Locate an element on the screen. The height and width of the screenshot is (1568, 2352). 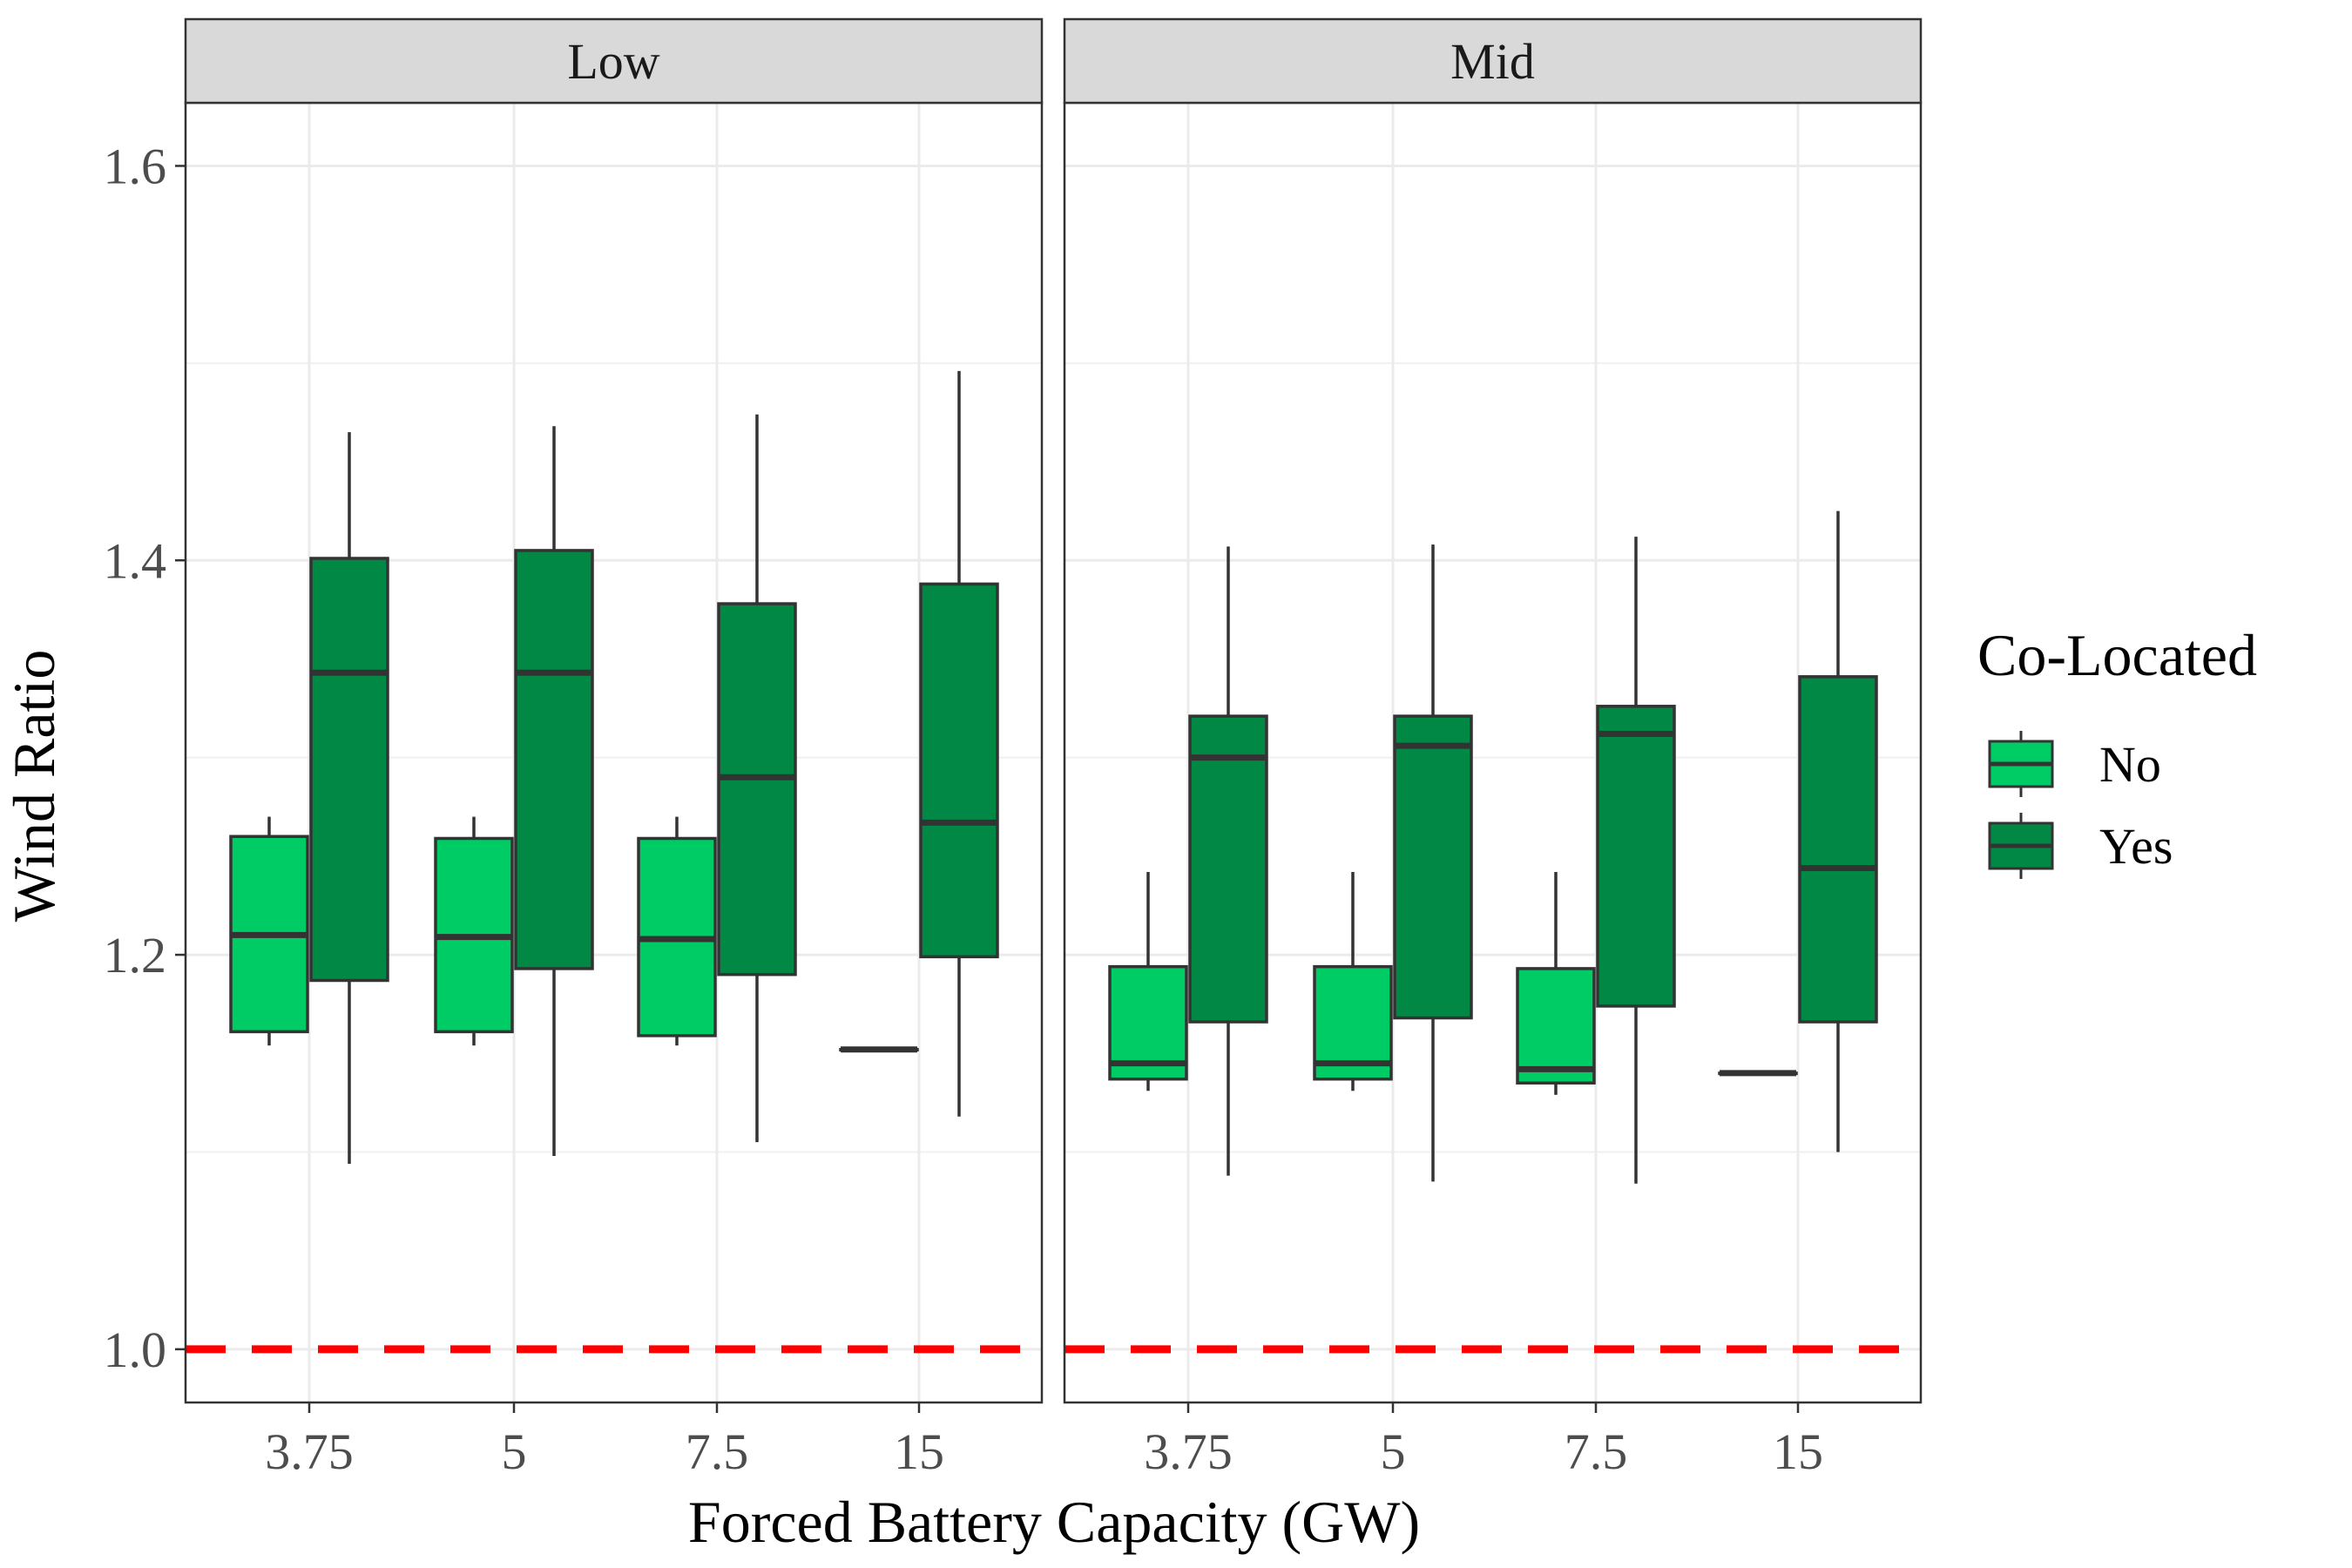
legend: Co-Located No Yes is located at coordinates (2117, 751).